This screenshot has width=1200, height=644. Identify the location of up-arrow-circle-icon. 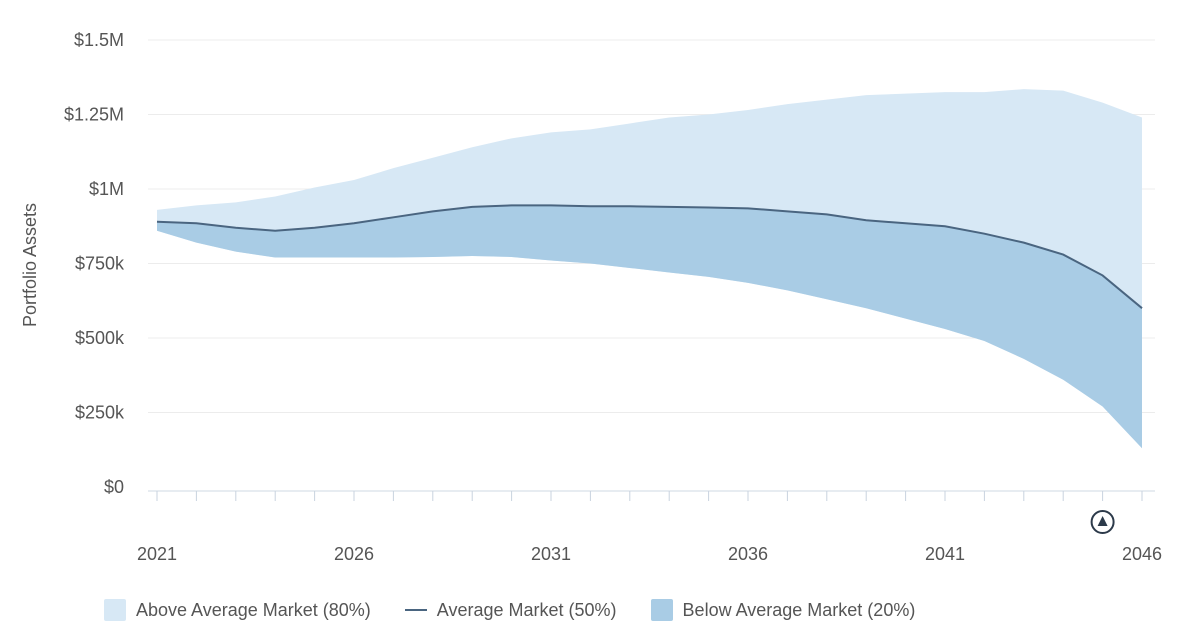
(1102, 522).